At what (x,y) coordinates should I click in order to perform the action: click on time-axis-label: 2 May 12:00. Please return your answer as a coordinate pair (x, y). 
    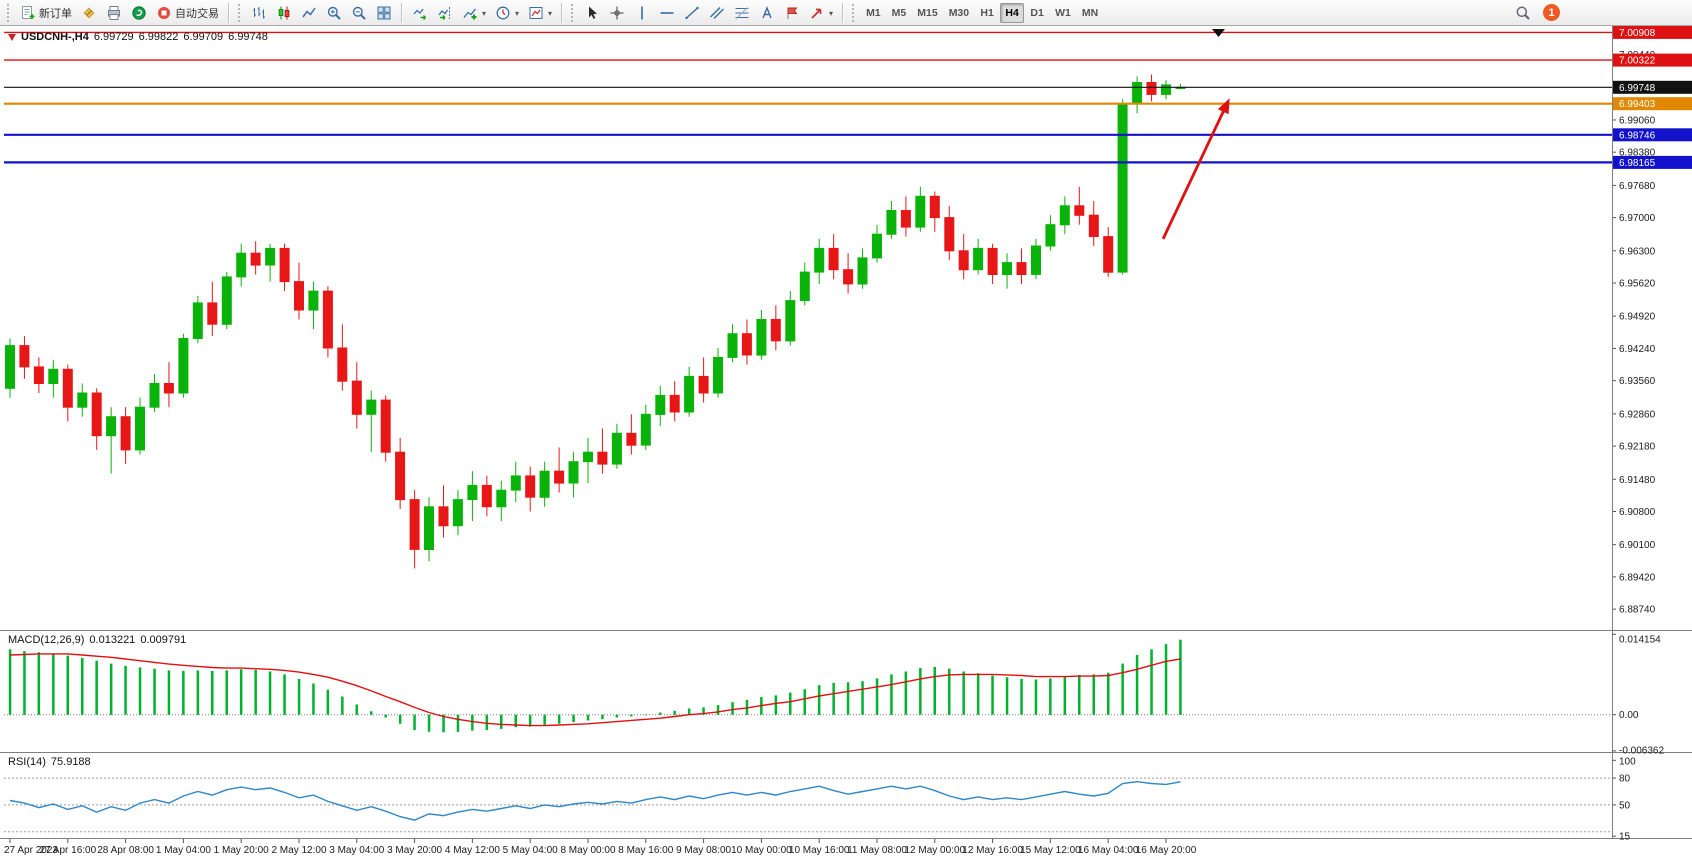
    Looking at the image, I should click on (298, 850).